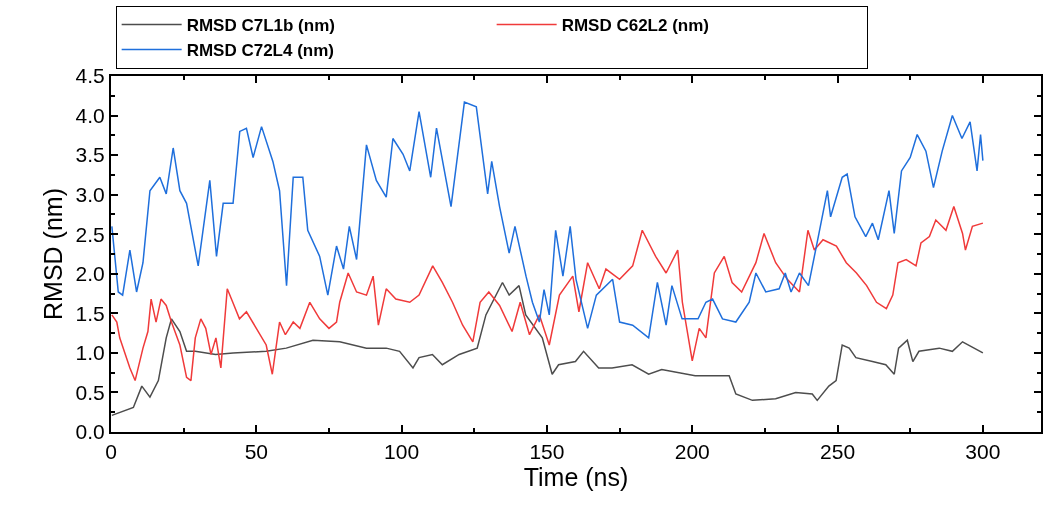 This screenshot has height=511, width=1049. I want to click on x-tick-label: 50, so click(256, 452).